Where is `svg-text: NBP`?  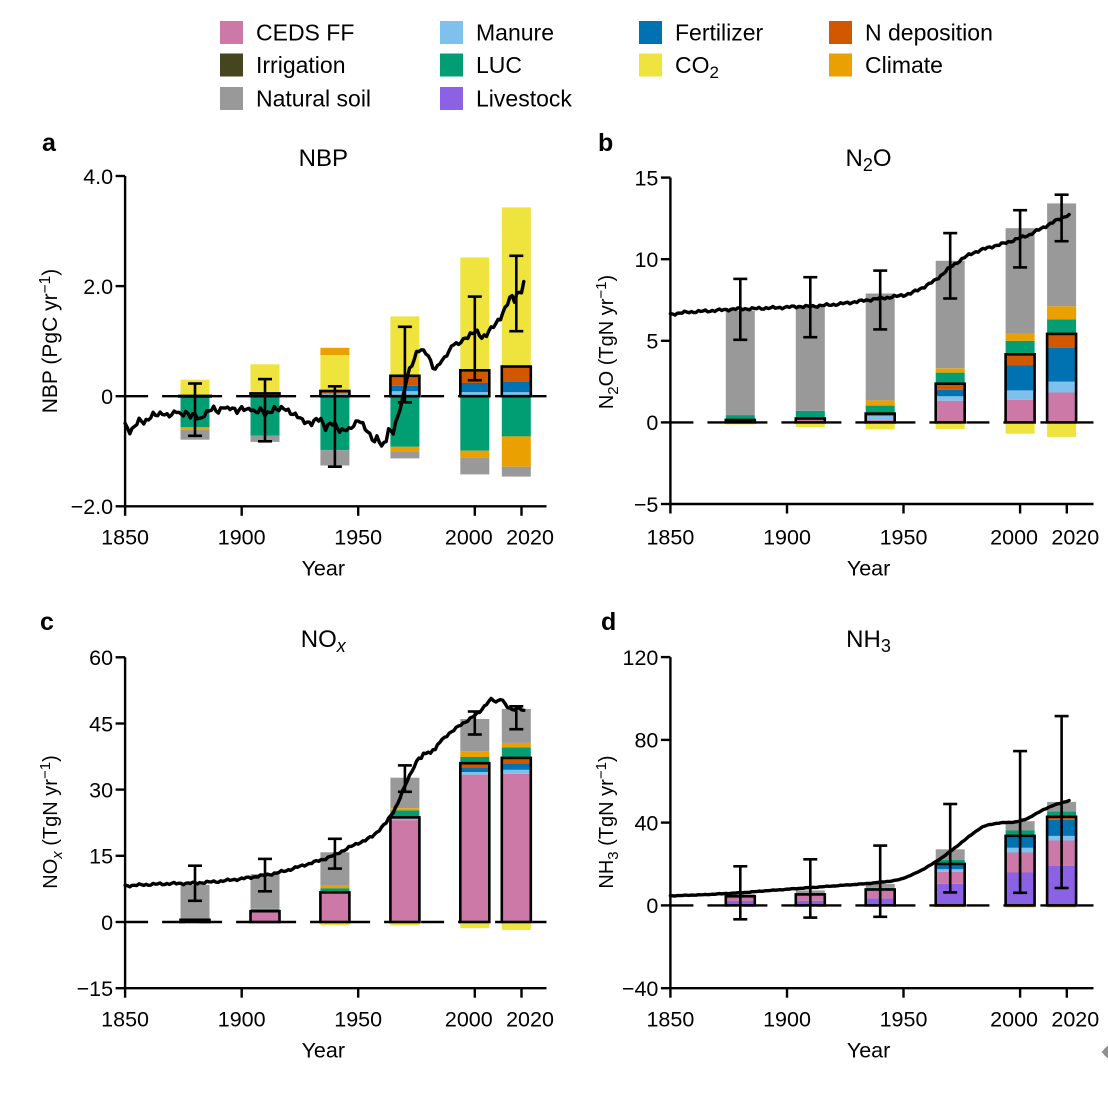 svg-text: NBP is located at coordinates (323, 158).